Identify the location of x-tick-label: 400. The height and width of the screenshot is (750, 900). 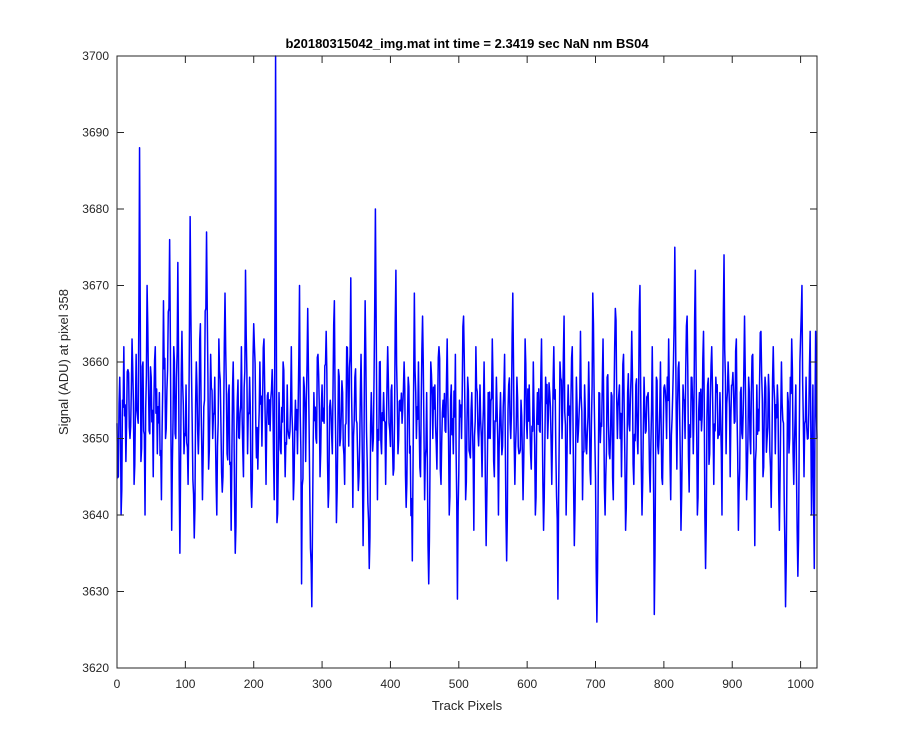
(390, 684).